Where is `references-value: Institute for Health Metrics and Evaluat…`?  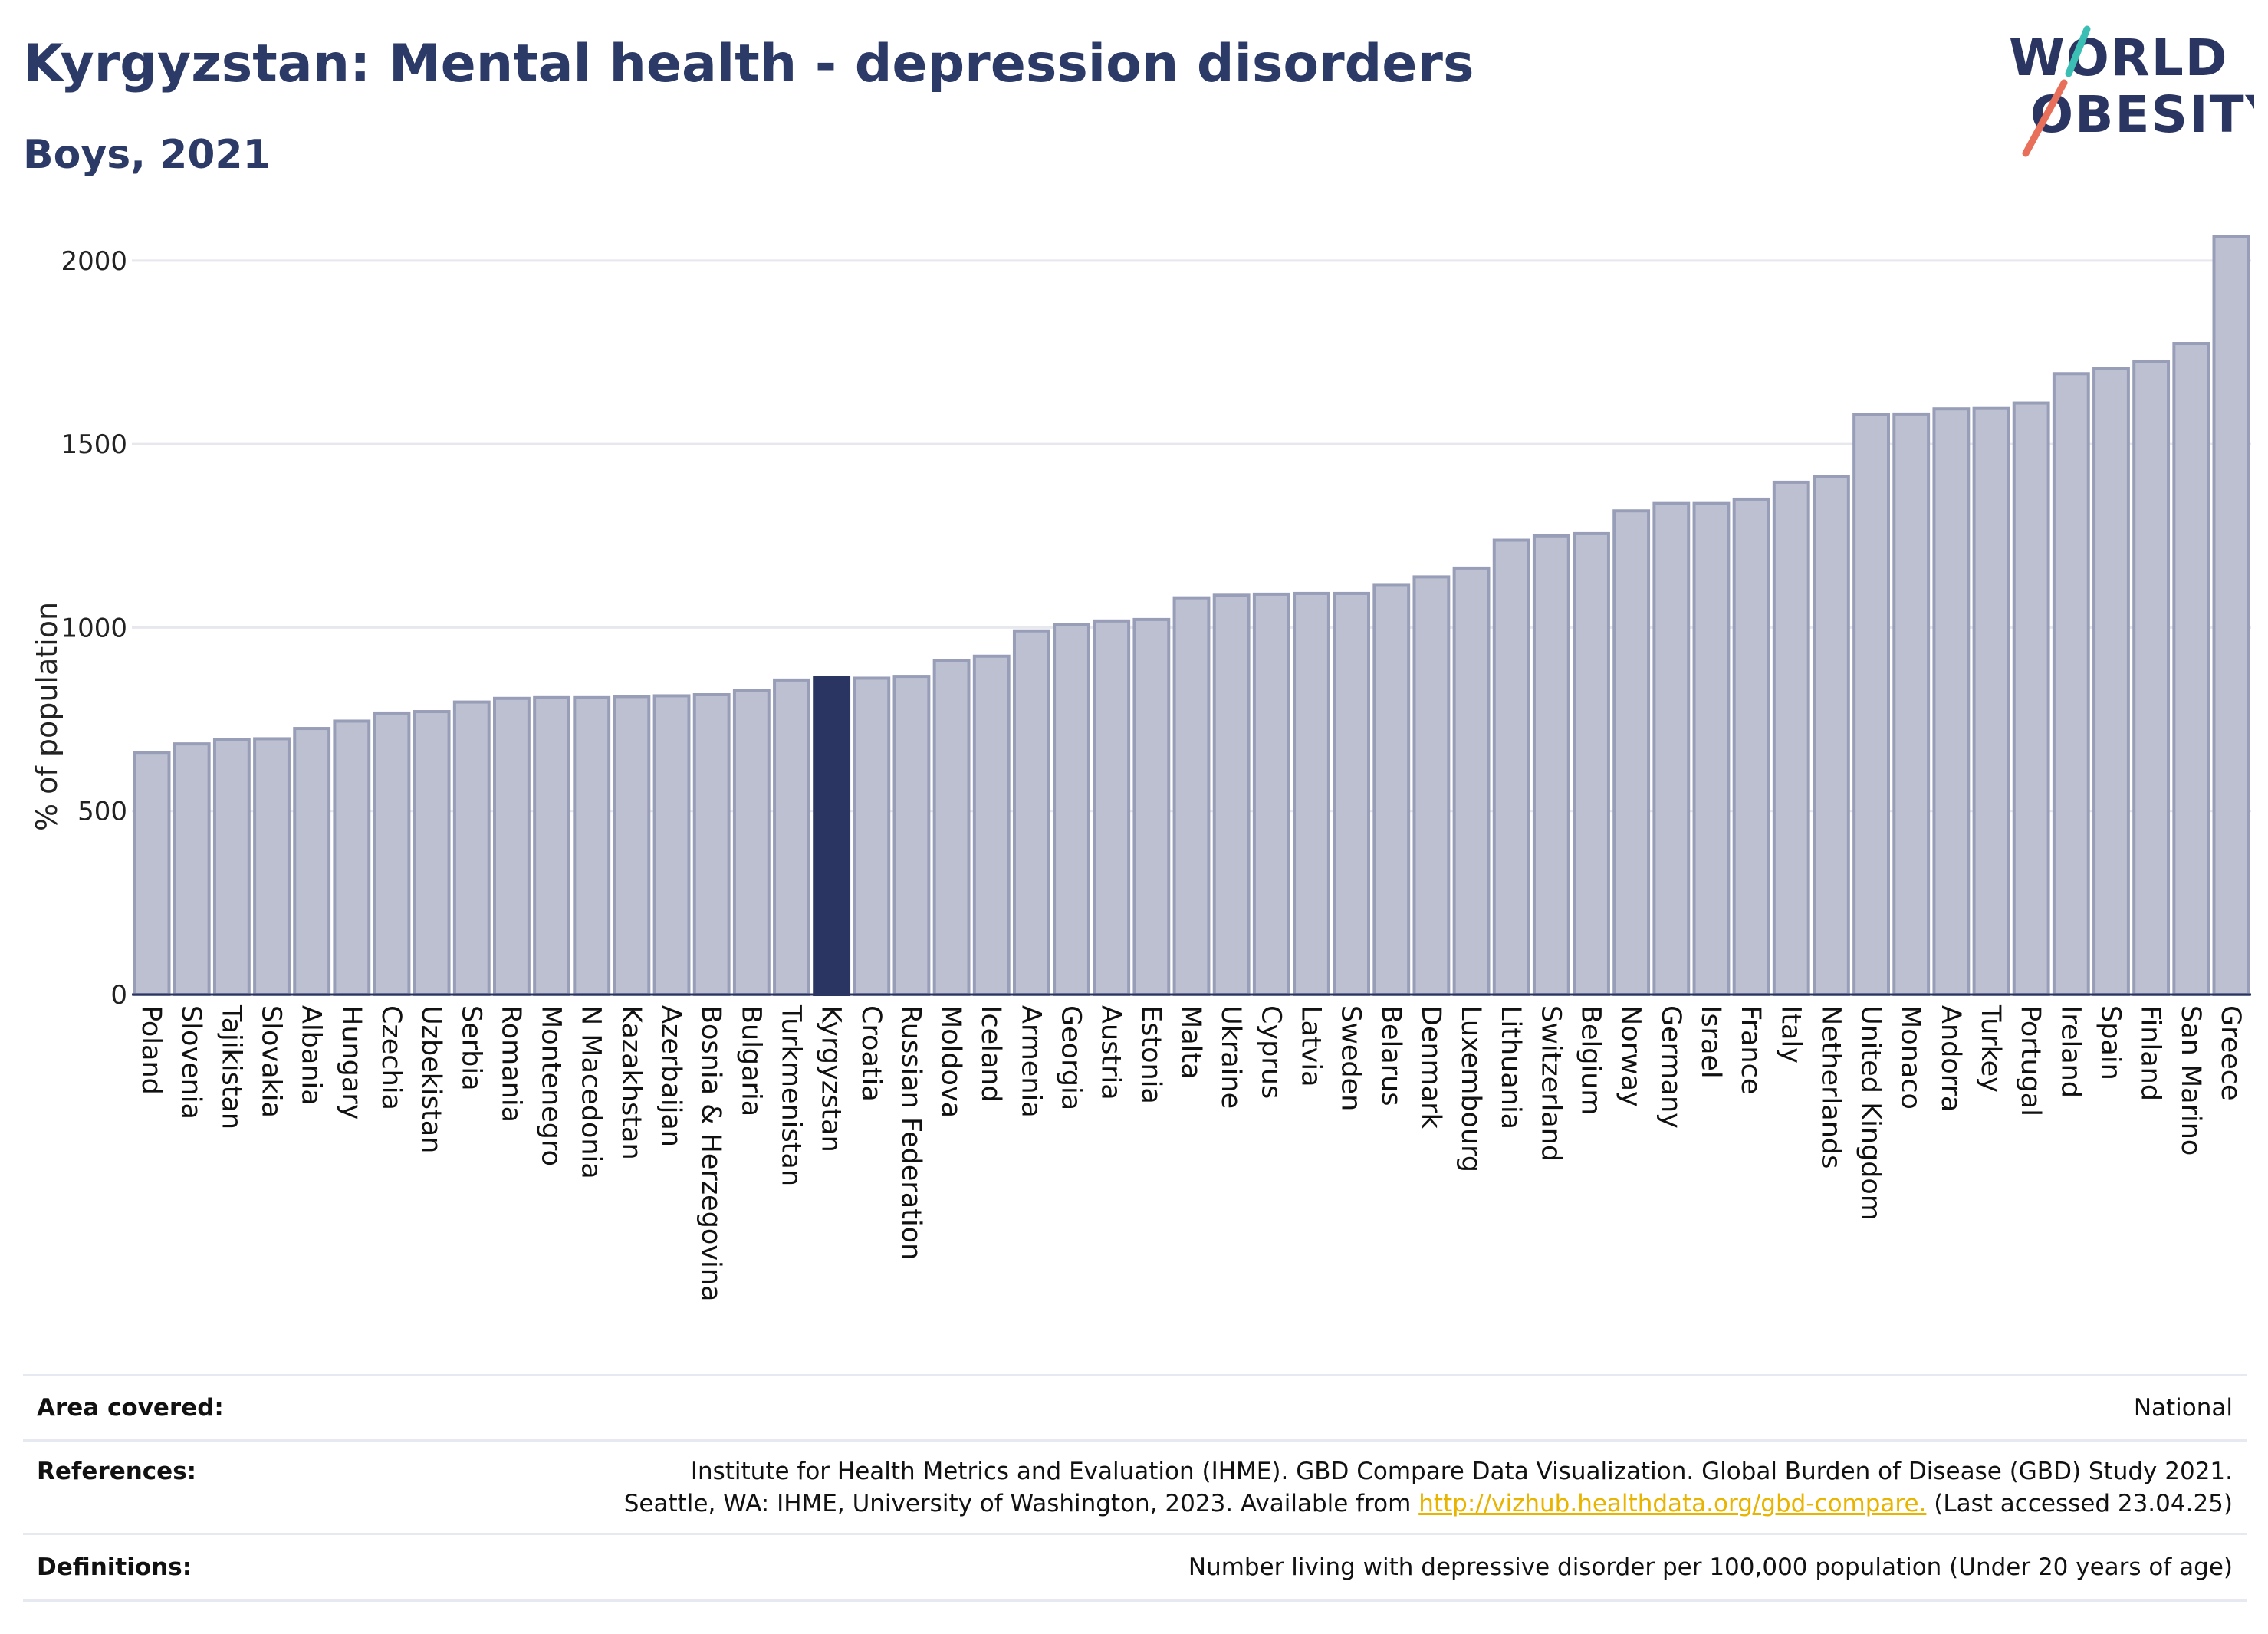
references-value: Institute for Health Metrics and Evaluat… is located at coordinates (1435, 1488).